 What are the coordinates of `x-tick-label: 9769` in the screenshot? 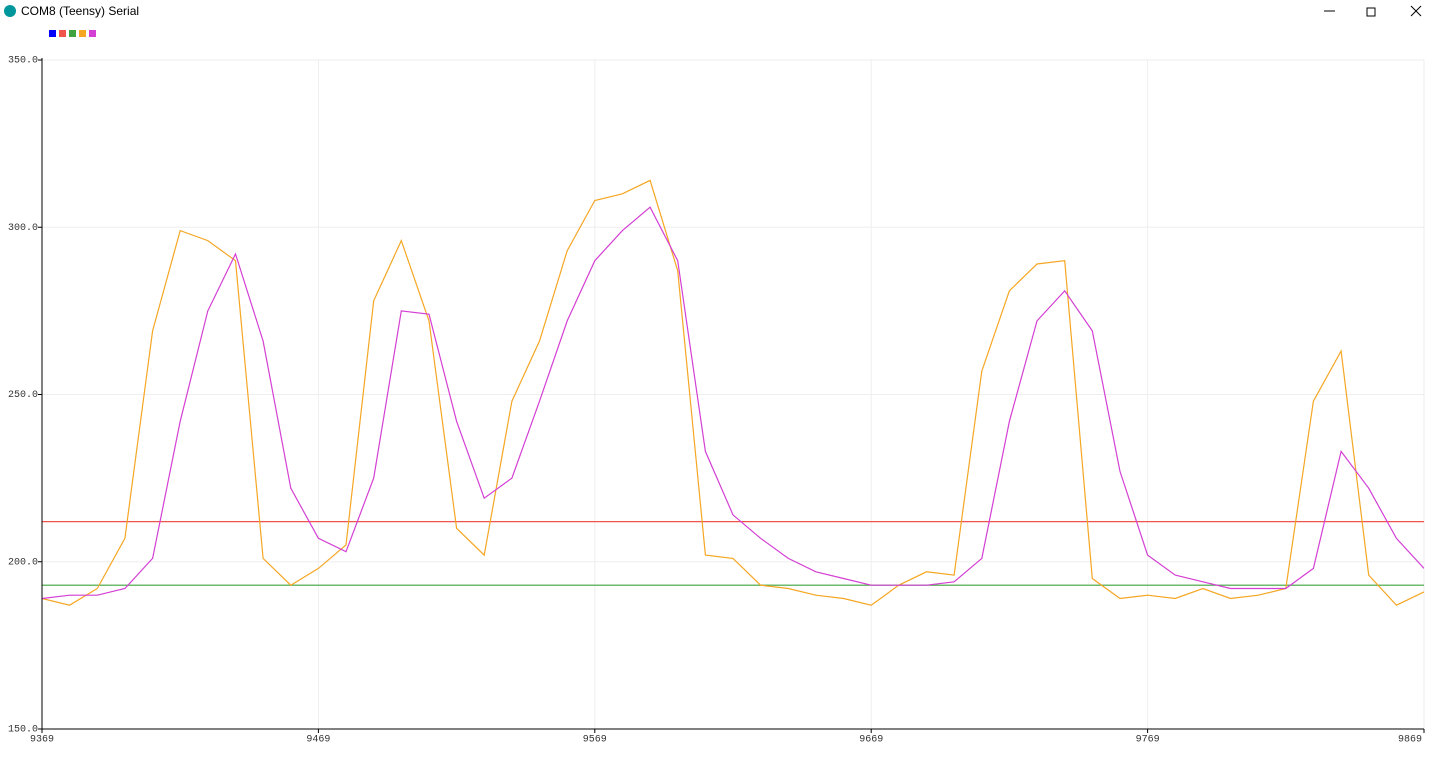 It's located at (1148, 740).